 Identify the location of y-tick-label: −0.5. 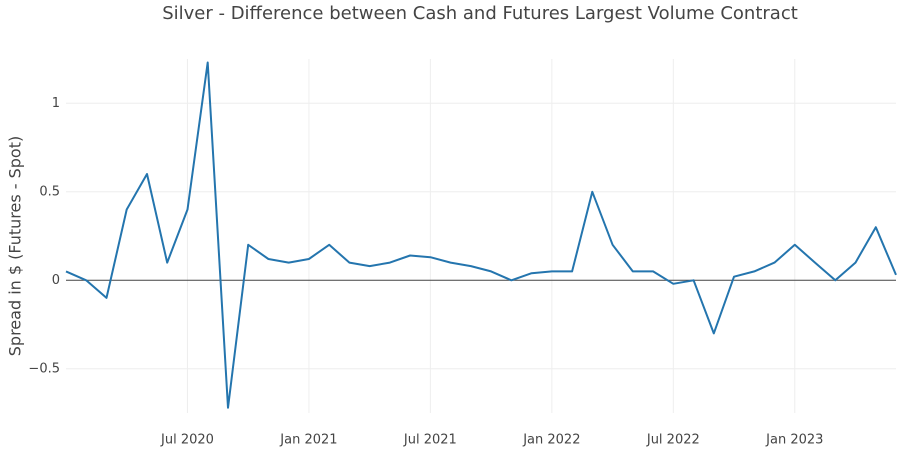
(44, 368).